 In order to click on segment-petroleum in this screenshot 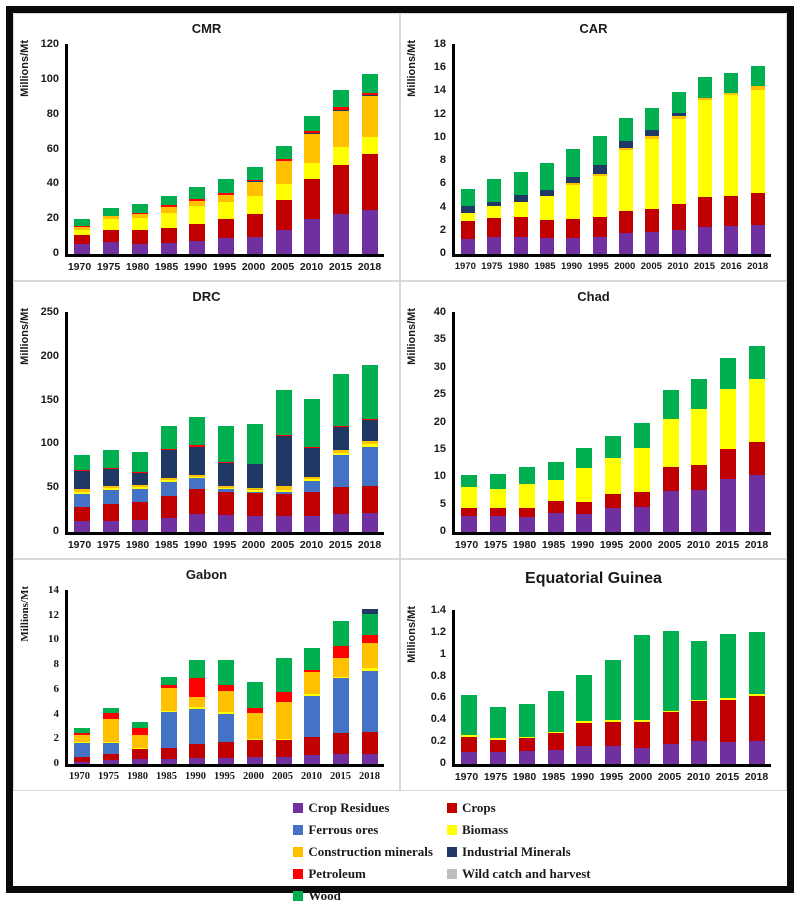, I will do `click(284, 697)`.